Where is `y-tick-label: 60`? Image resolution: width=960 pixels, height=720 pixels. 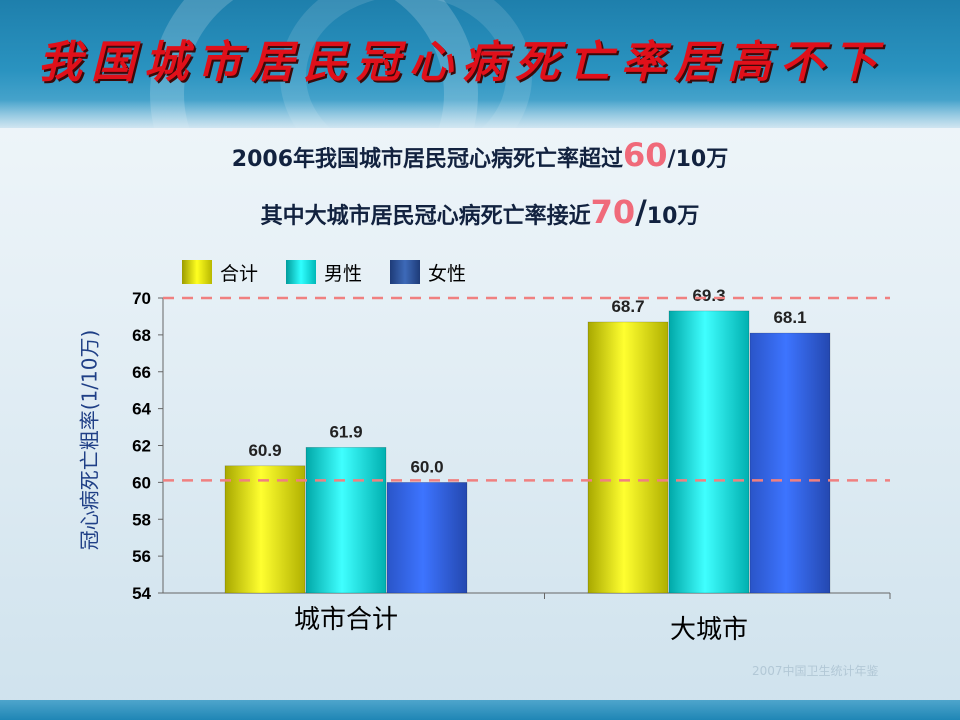
y-tick-label: 60 is located at coordinates (141, 482).